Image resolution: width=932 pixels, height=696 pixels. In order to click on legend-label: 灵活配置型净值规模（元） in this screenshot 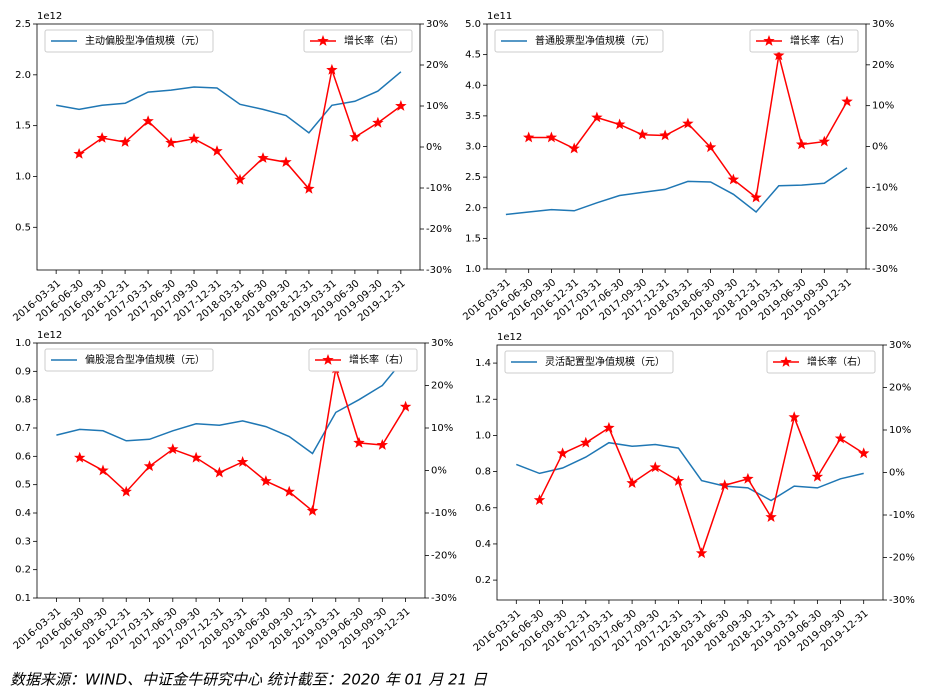, I will do `click(605, 361)`.